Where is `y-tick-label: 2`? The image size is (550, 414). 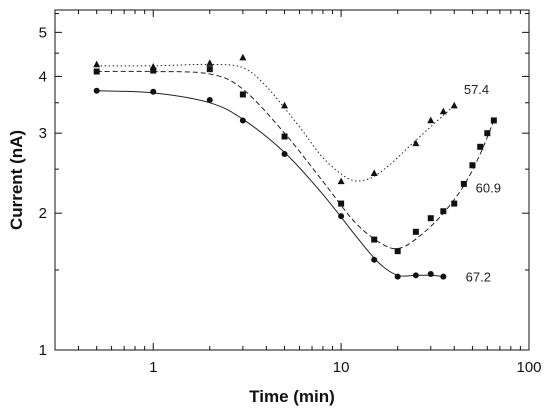
y-tick-label: 2 is located at coordinates (43, 213).